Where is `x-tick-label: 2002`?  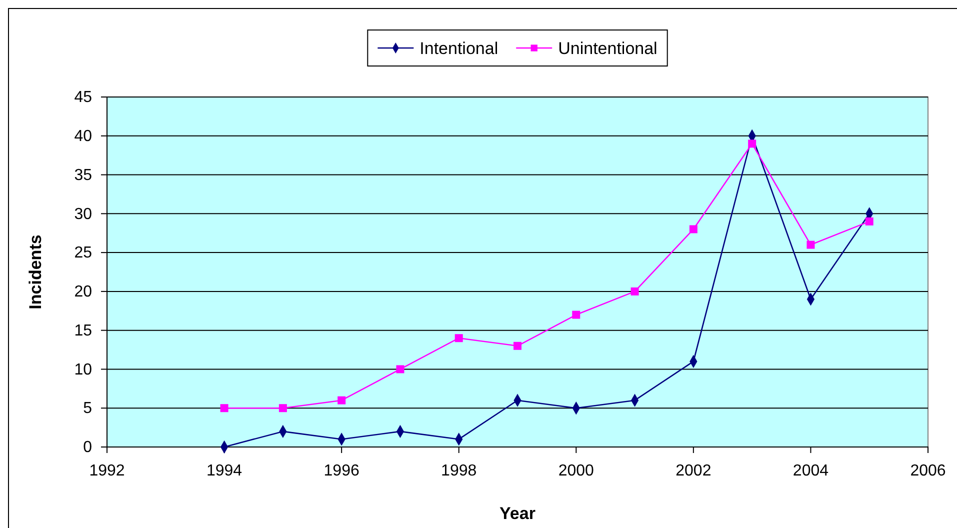 x-tick-label: 2002 is located at coordinates (694, 471).